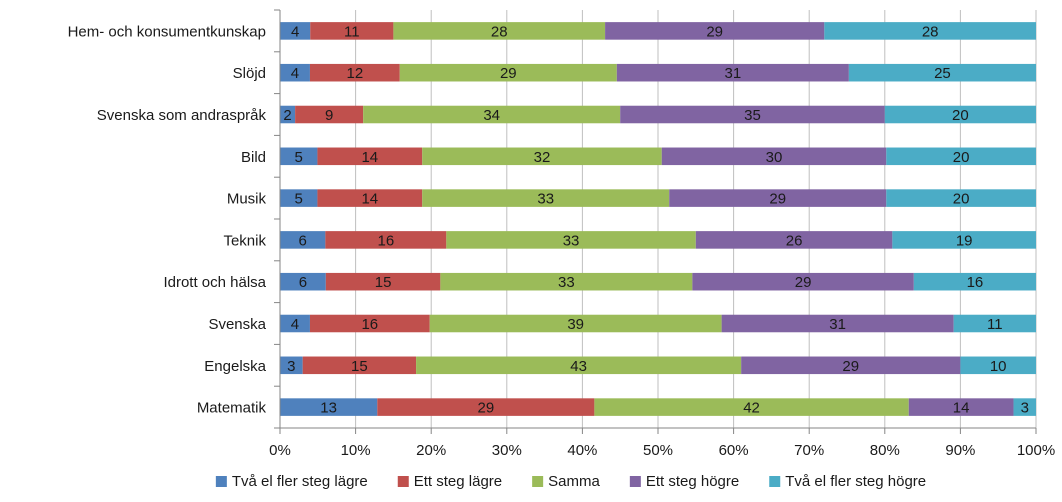  What do you see at coordinates (253, 157) in the screenshot?
I see `category-label: Bild` at bounding box center [253, 157].